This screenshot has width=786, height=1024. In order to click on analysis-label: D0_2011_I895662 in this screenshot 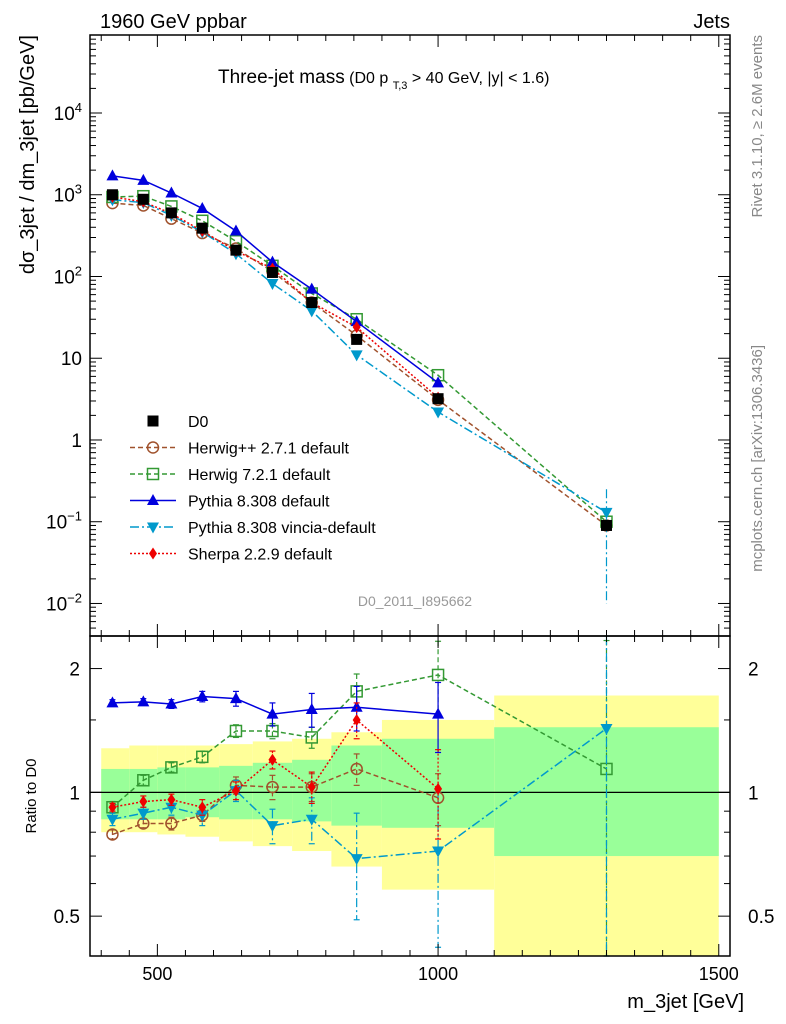, I will do `click(415, 601)`.